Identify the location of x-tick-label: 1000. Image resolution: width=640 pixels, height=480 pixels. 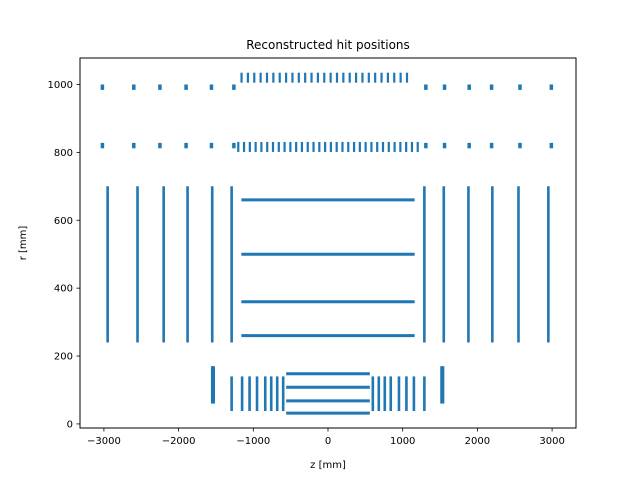
(402, 441).